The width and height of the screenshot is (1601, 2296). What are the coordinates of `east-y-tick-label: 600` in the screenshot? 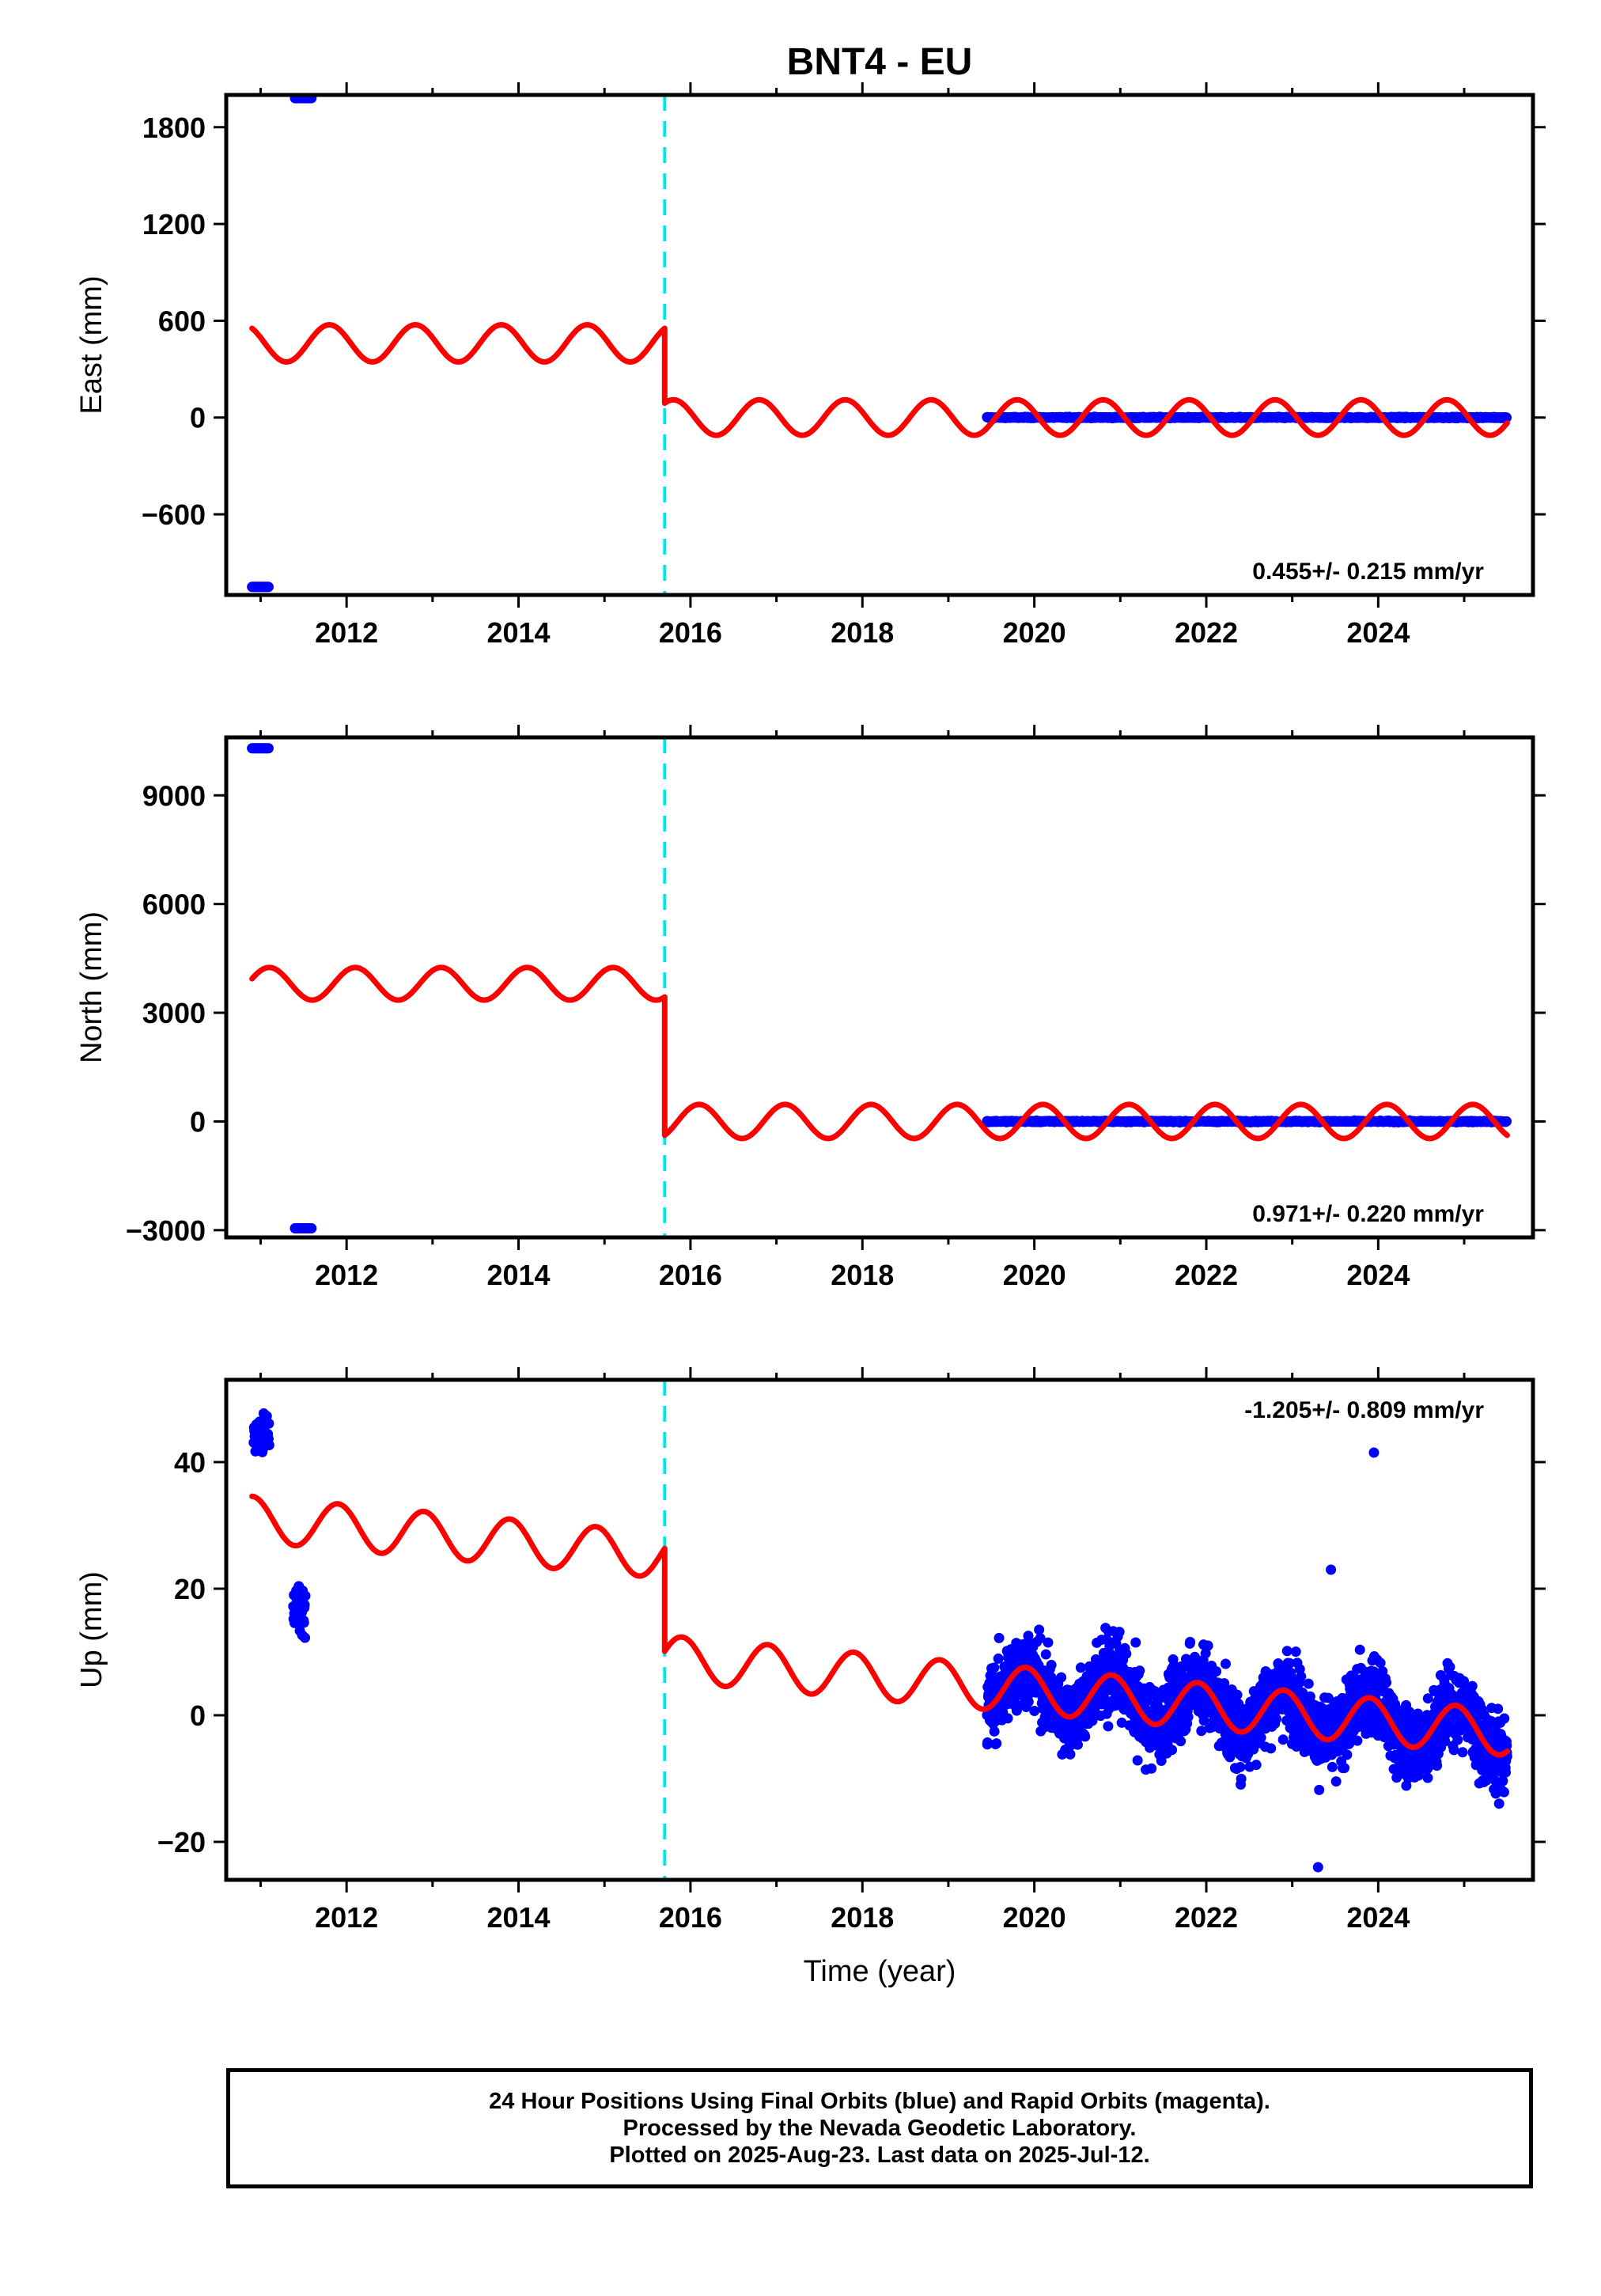 It's located at (182, 321).